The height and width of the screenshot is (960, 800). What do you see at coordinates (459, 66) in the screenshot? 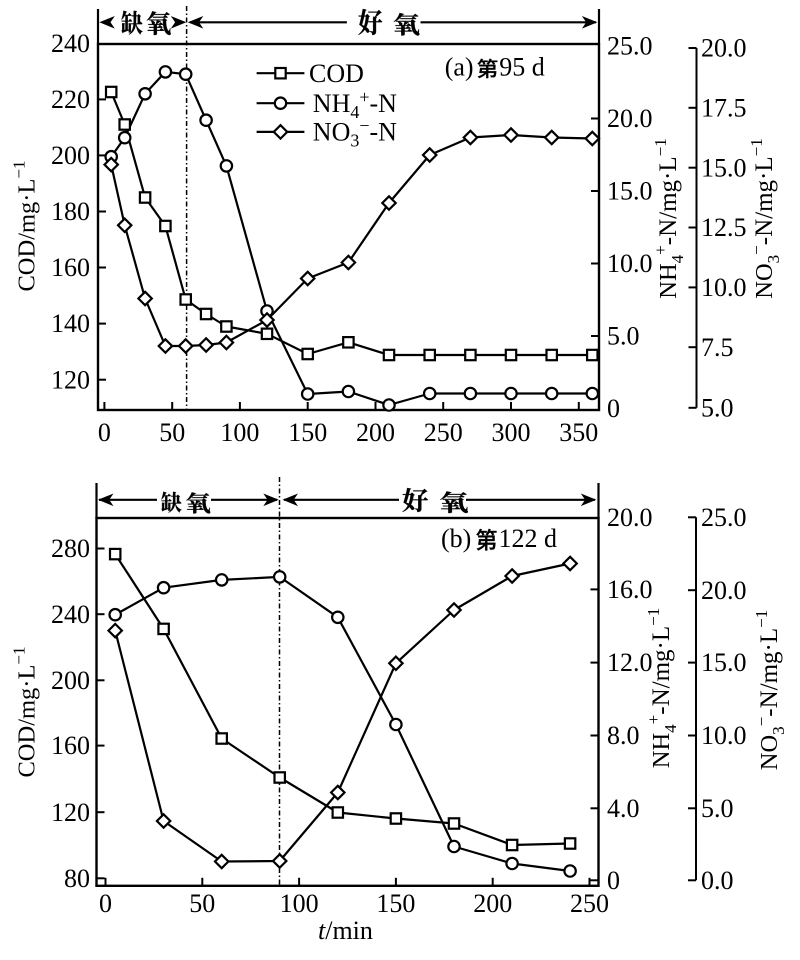
I see `svg-text: (a)` at bounding box center [459, 66].